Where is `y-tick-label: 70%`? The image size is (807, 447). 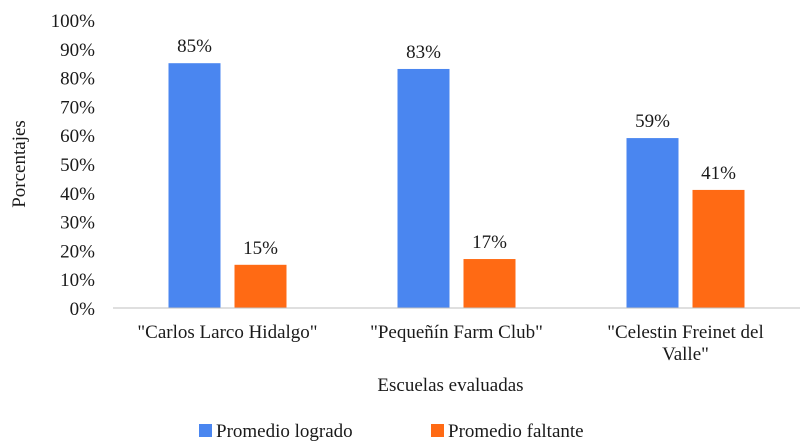
y-tick-label: 70% is located at coordinates (77, 107).